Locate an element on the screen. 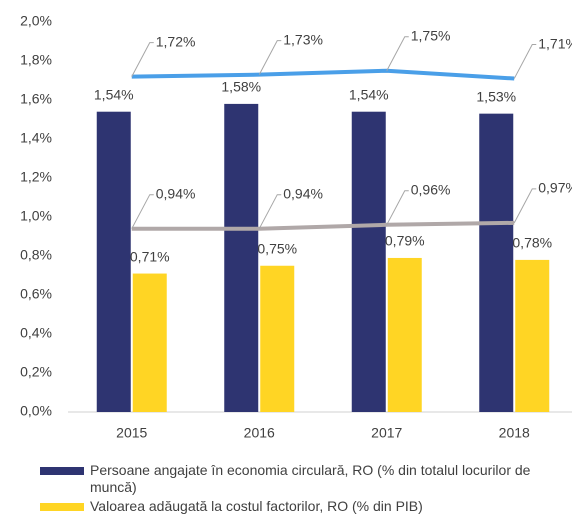  data-label: 1,72% is located at coordinates (176, 41).